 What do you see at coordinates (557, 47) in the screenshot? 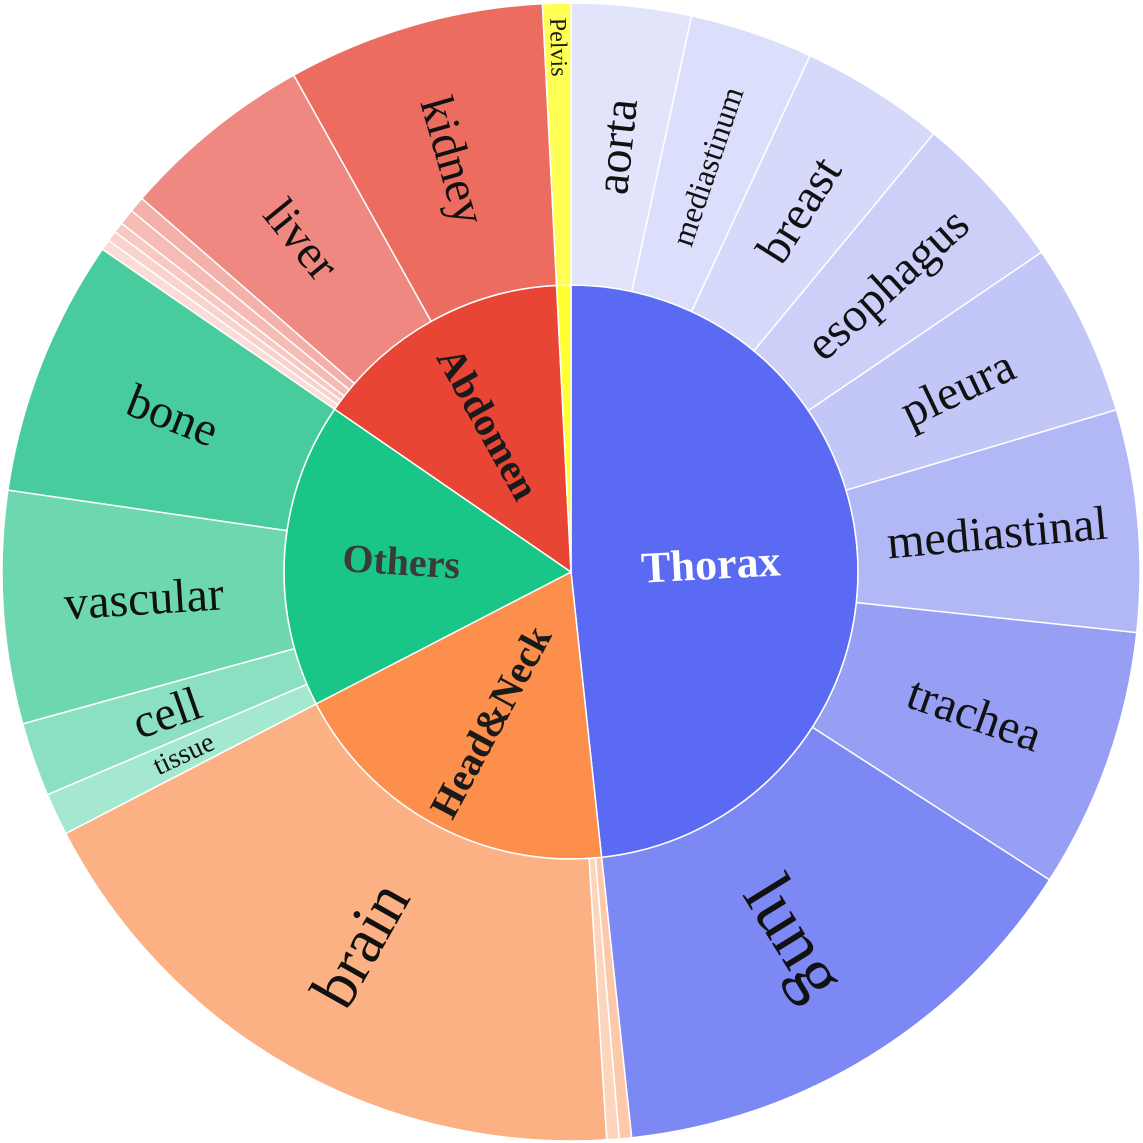
I see `label-pelvis: Pelvis` at bounding box center [557, 47].